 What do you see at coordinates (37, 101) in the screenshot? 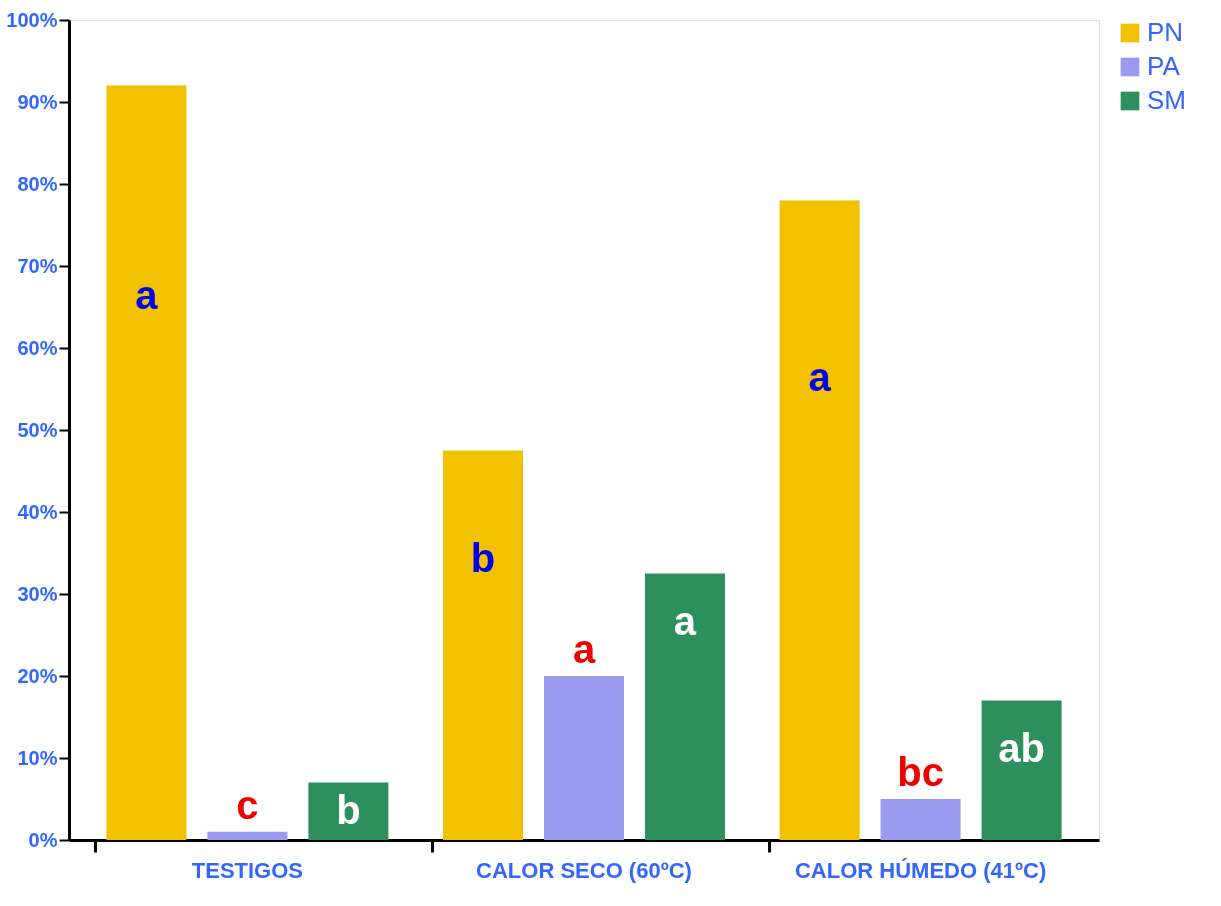
I see `y-tick-label: 90%` at bounding box center [37, 101].